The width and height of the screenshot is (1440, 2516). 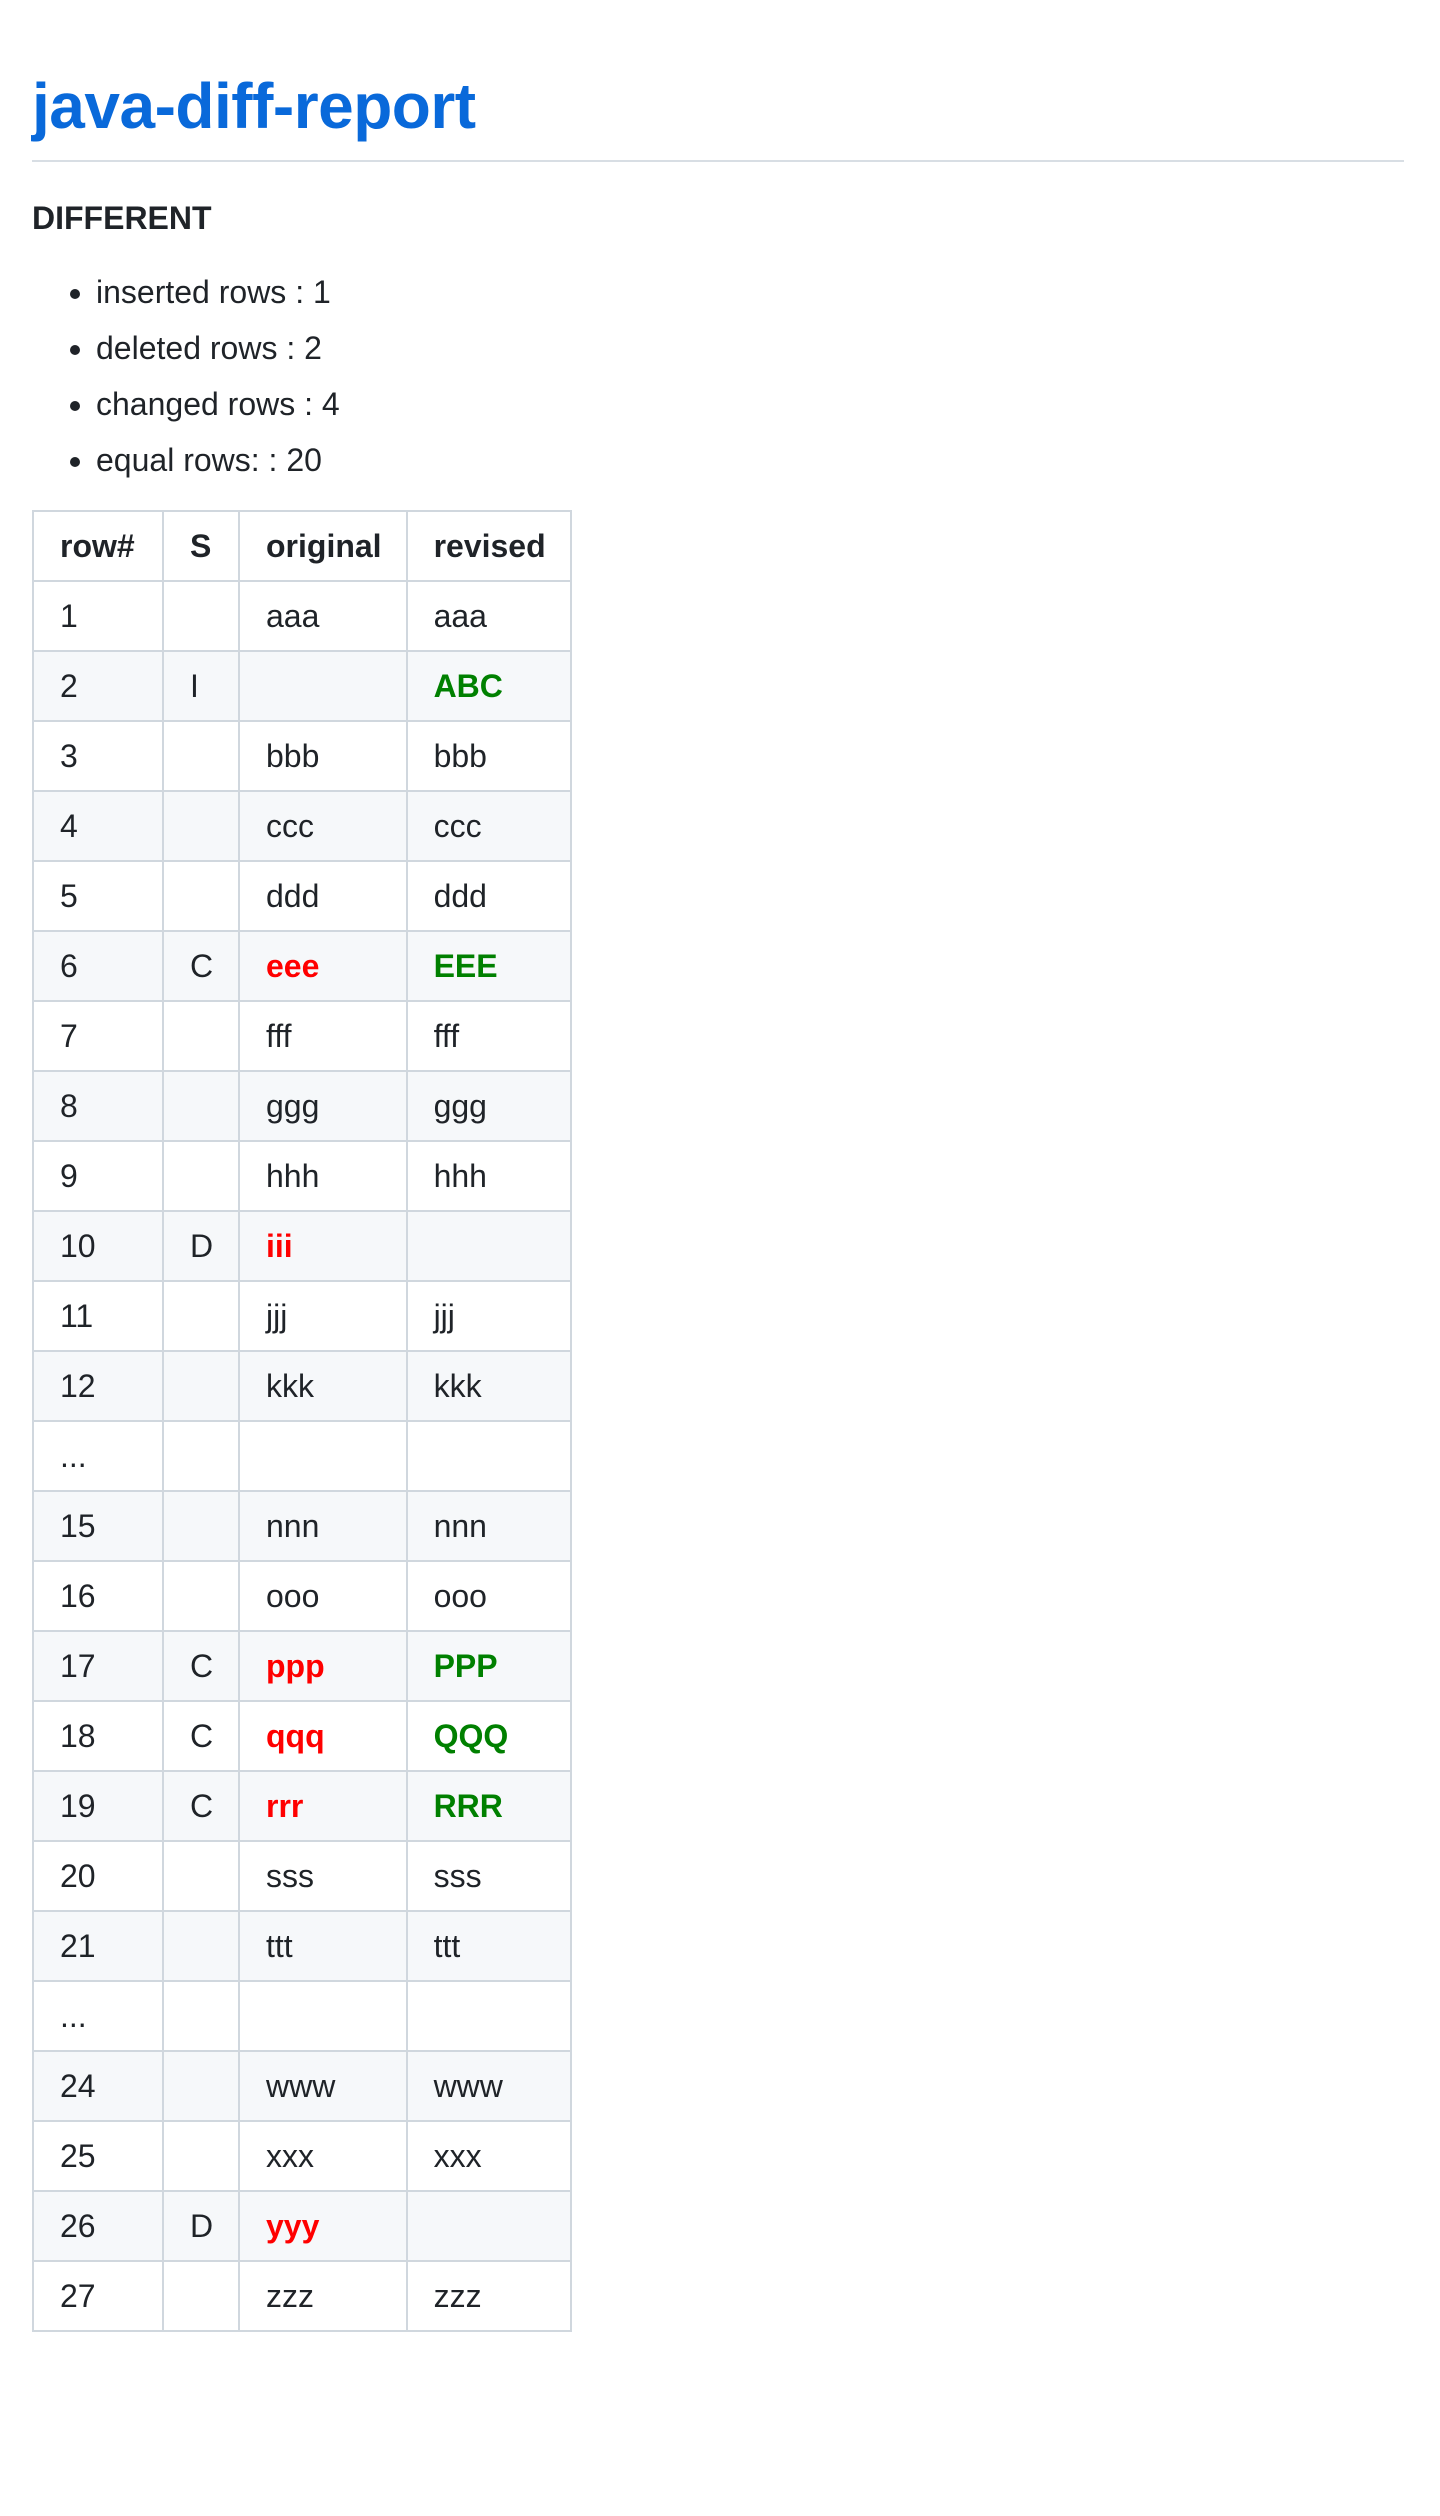 What do you see at coordinates (323, 2226) in the screenshot?
I see `cell-original: yyy` at bounding box center [323, 2226].